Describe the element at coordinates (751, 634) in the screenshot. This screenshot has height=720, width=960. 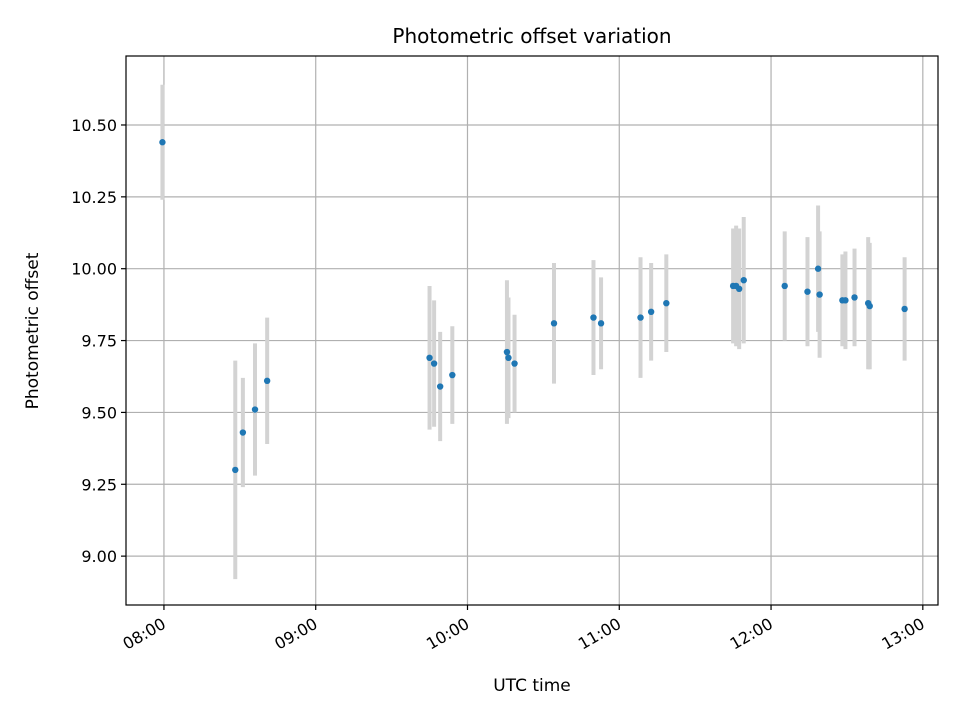
I see `x-tick-label: 12:00` at that location.